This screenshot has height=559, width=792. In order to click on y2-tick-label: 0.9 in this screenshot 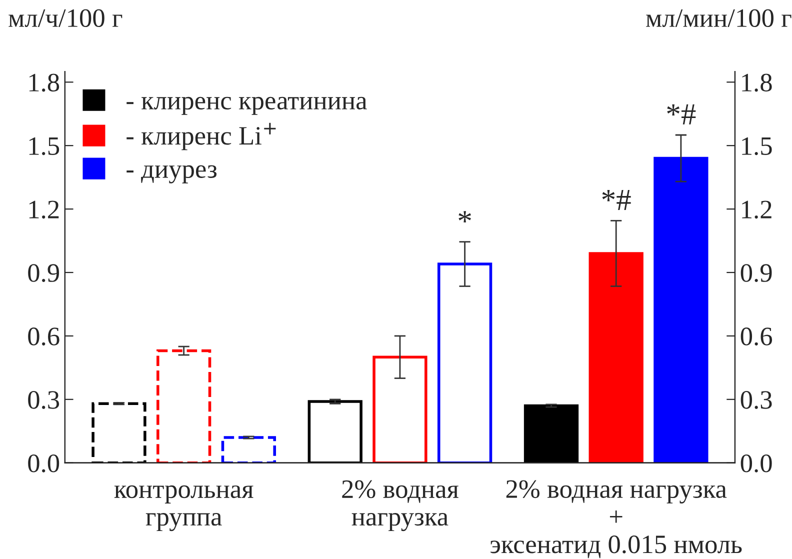, I will do `click(756, 273)`.